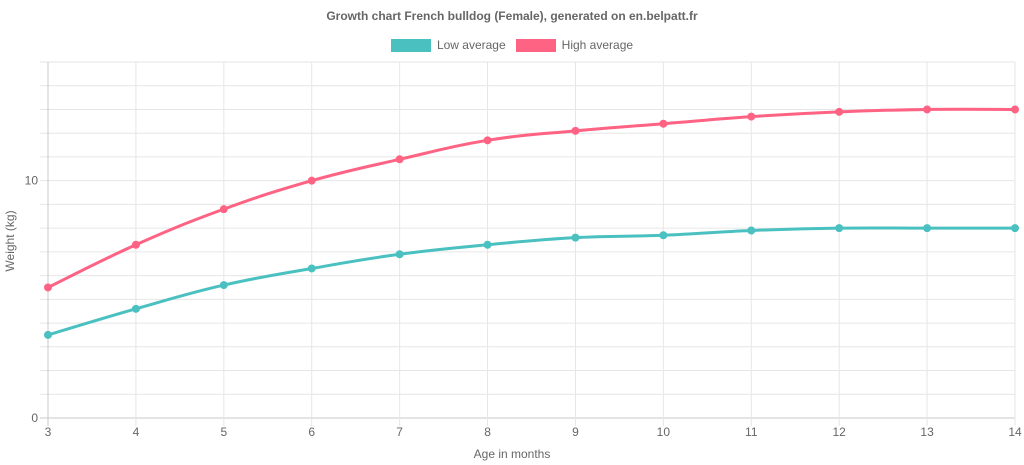  I want to click on legend-swatch-low-average, so click(410, 45).